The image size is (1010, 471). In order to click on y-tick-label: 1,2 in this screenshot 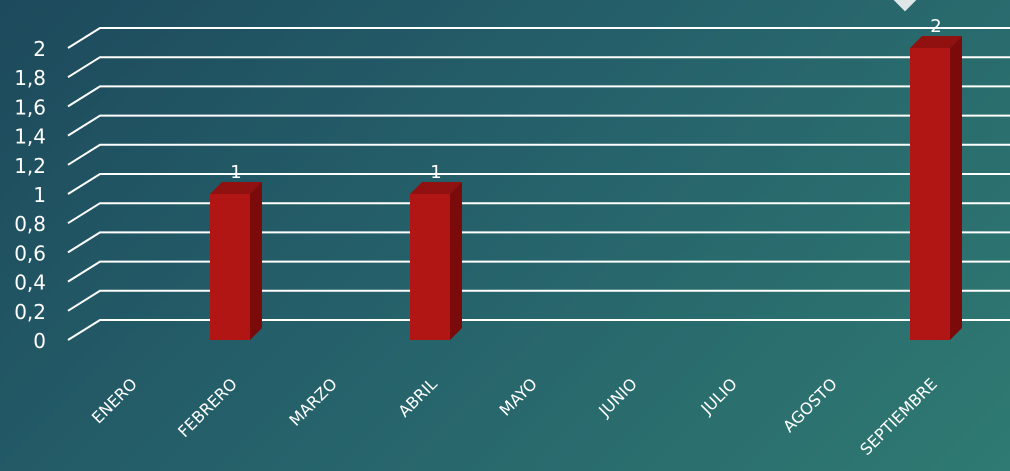, I will do `click(30, 166)`.